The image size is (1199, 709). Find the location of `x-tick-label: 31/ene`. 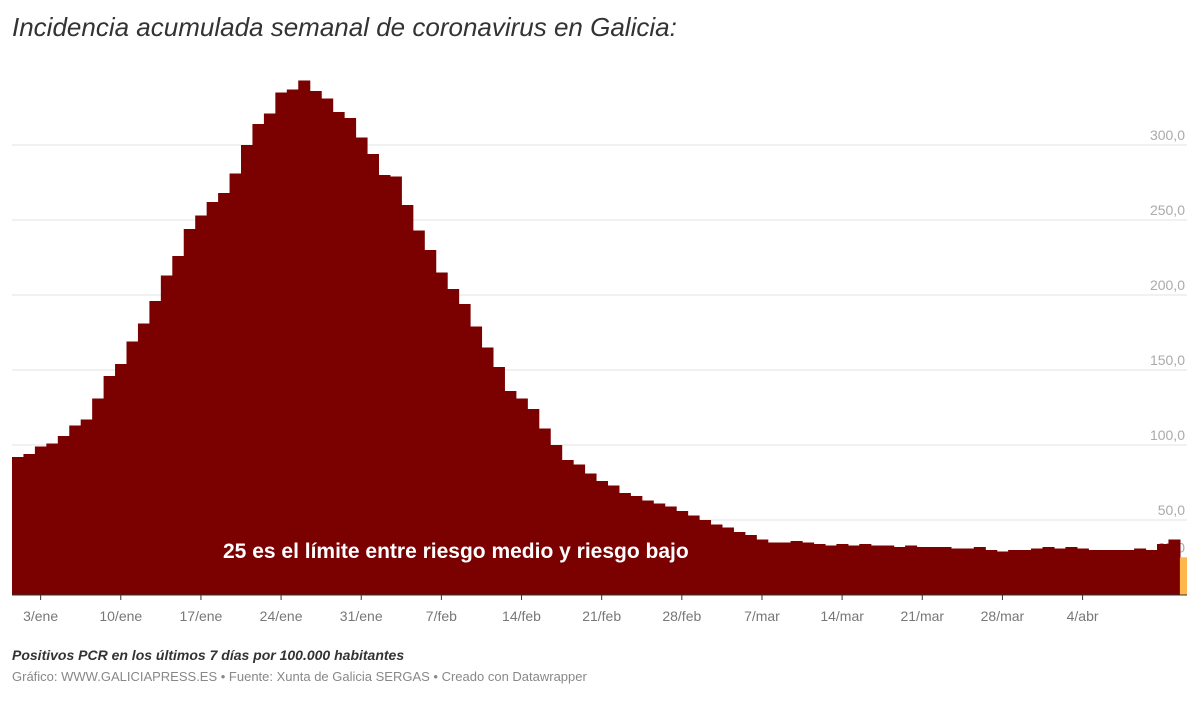

x-tick-label: 31/ene is located at coordinates (361, 616).